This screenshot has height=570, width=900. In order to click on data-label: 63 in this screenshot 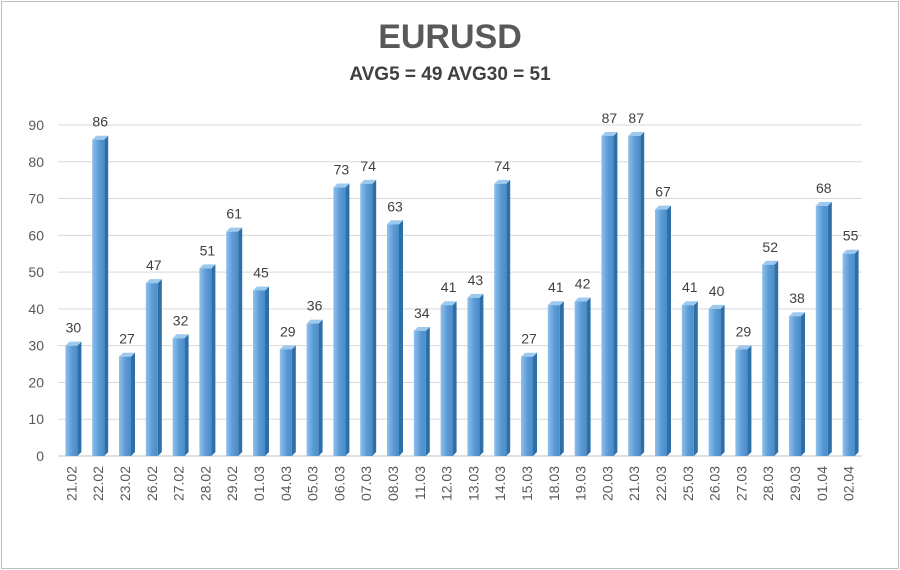, I will do `click(395, 206)`.